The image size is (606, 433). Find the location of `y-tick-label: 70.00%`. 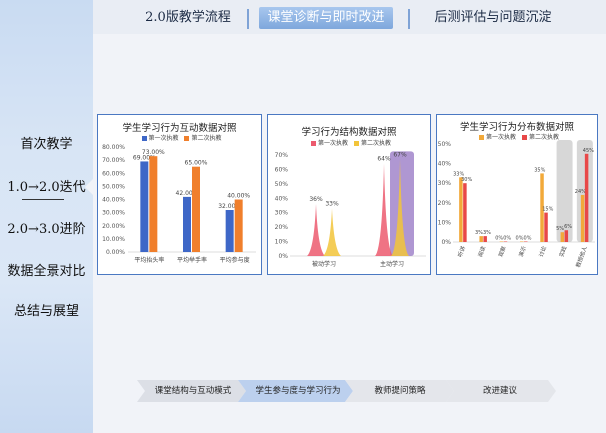

y-tick-label: 70.00% is located at coordinates (113, 160).